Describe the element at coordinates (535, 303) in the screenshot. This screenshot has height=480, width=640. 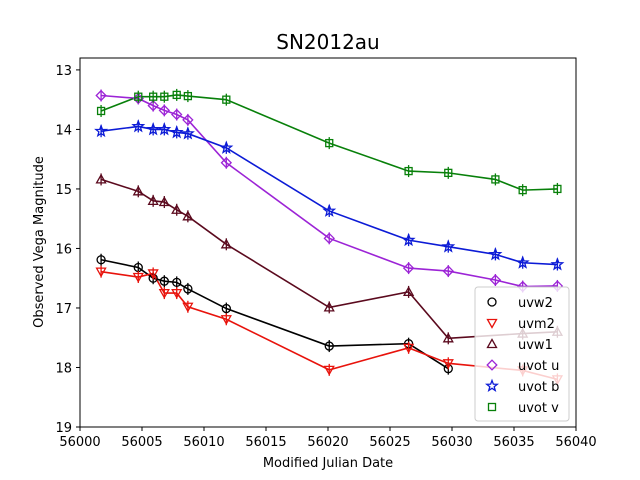
I see `legend-label: uvw2` at that location.